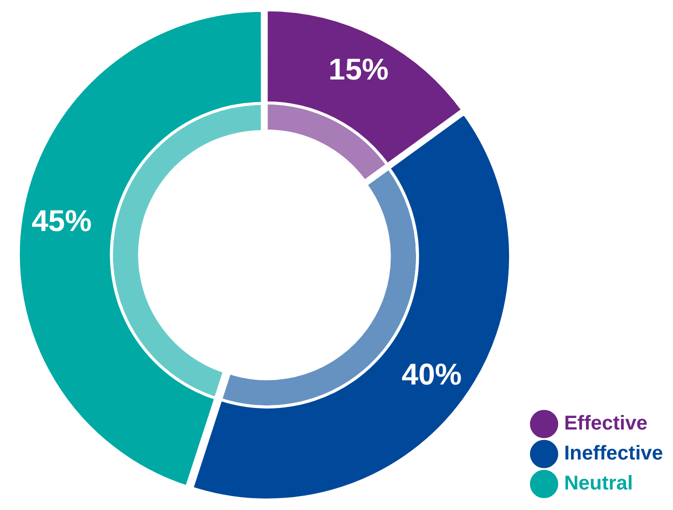 This screenshot has height=510, width=673. I want to click on legend-label: Neutral, so click(598, 483).